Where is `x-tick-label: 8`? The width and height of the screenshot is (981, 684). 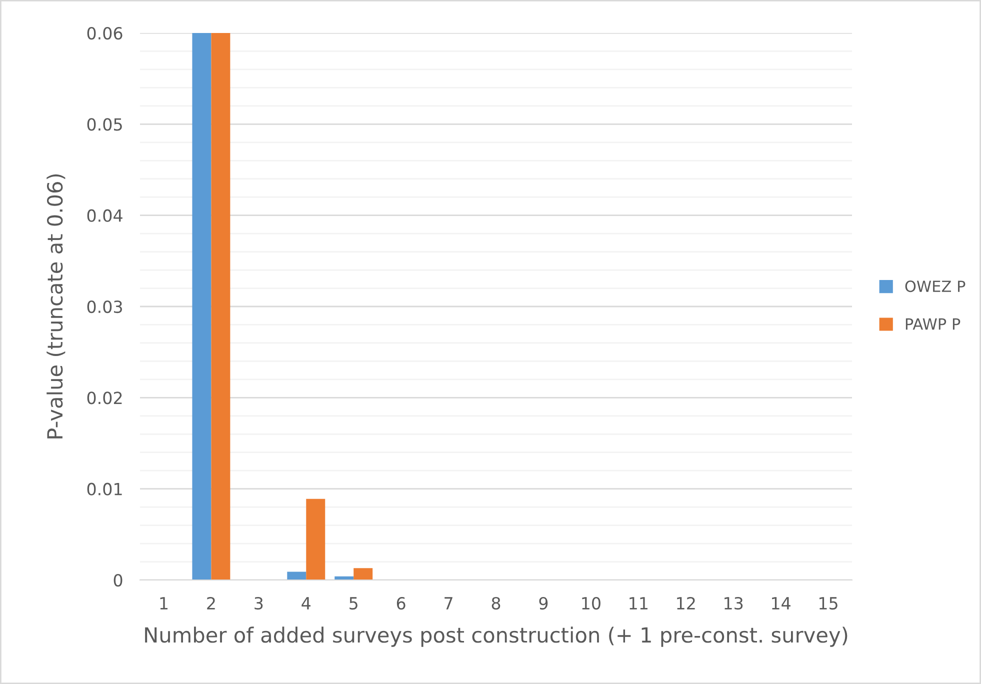
x-tick-label: 8 is located at coordinates (496, 603).